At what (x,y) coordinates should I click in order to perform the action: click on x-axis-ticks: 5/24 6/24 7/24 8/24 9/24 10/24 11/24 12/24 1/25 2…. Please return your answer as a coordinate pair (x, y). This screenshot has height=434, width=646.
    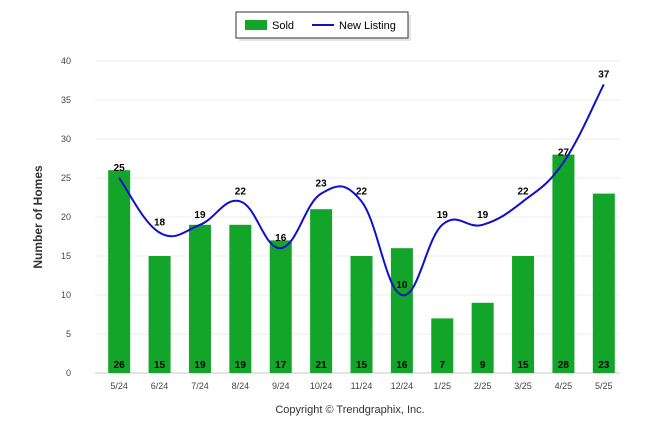
    Looking at the image, I should click on (361, 386).